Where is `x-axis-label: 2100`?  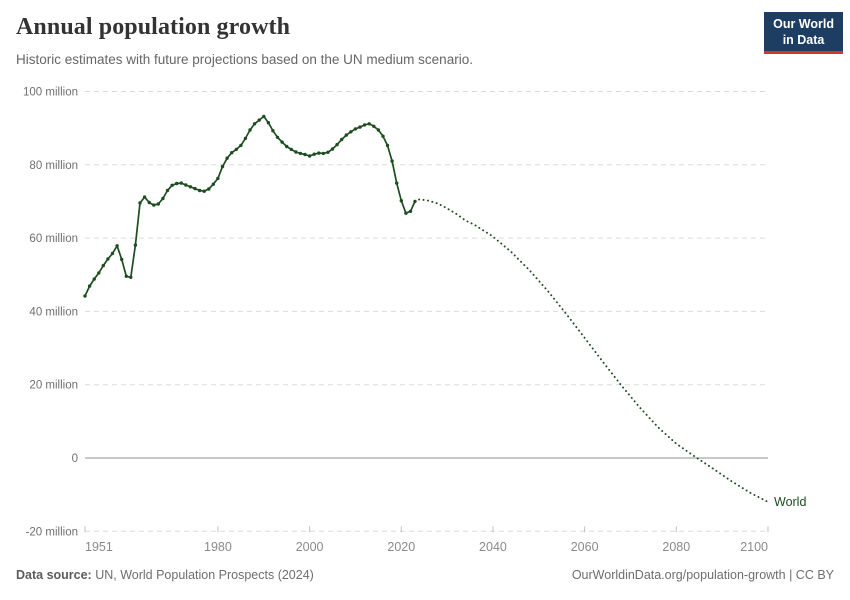
x-axis-label: 2100 is located at coordinates (754, 547).